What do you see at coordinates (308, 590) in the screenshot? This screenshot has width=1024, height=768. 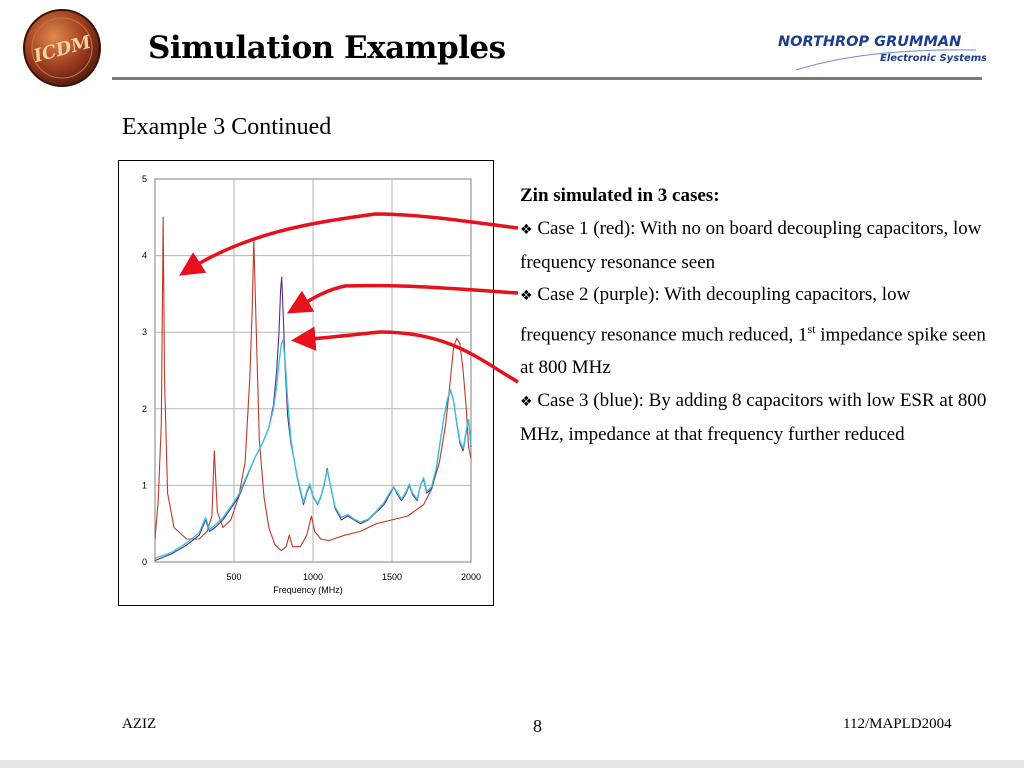 I see `x-axis-label: Frequency (MHz)` at bounding box center [308, 590].